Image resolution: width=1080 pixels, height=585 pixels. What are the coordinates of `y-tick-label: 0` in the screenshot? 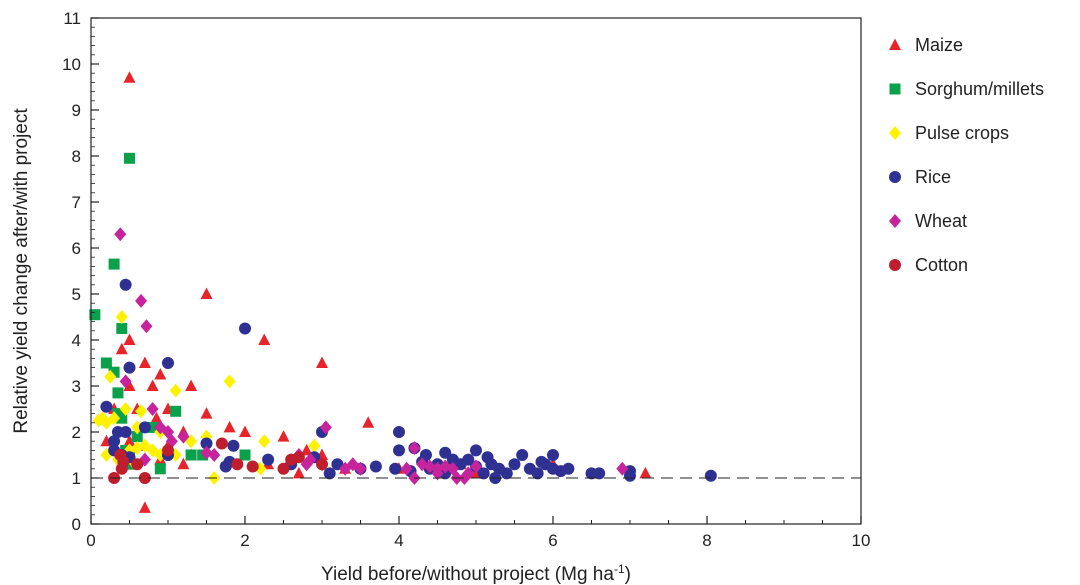 It's located at (76, 524).